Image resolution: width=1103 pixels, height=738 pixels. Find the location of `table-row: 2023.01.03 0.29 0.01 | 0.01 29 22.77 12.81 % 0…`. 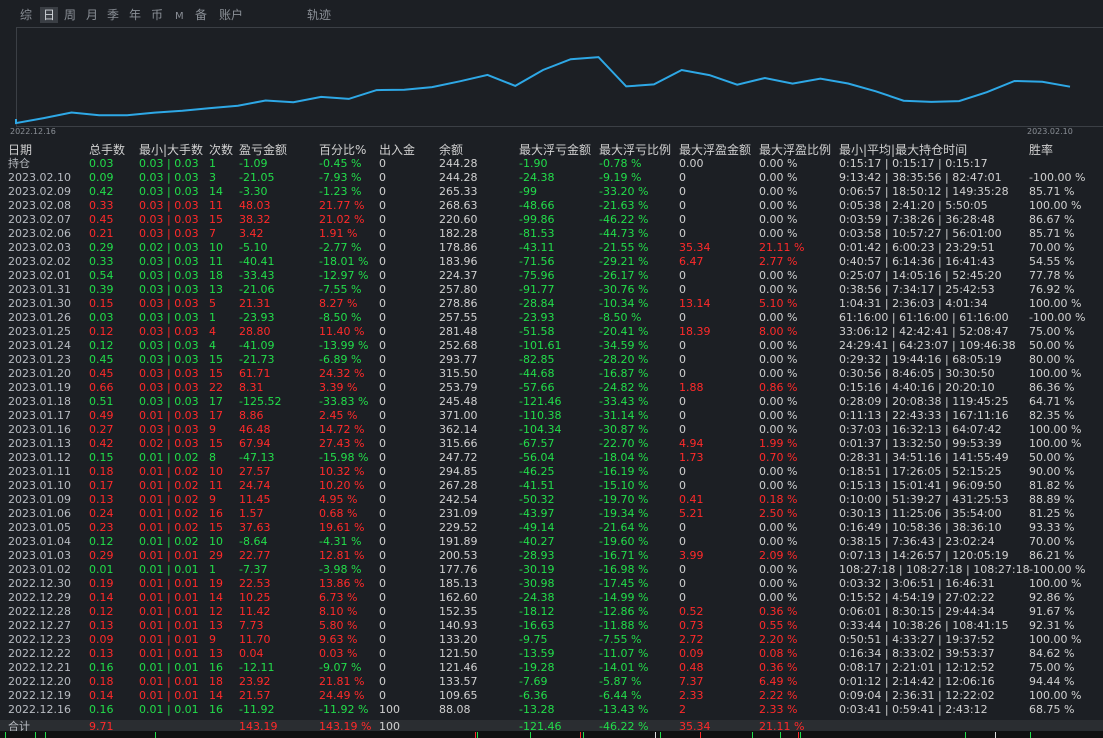

table-row: 2023.01.03 0.29 0.01 | 0.01 29 22.77 12.81 % 0… is located at coordinates (551, 556).